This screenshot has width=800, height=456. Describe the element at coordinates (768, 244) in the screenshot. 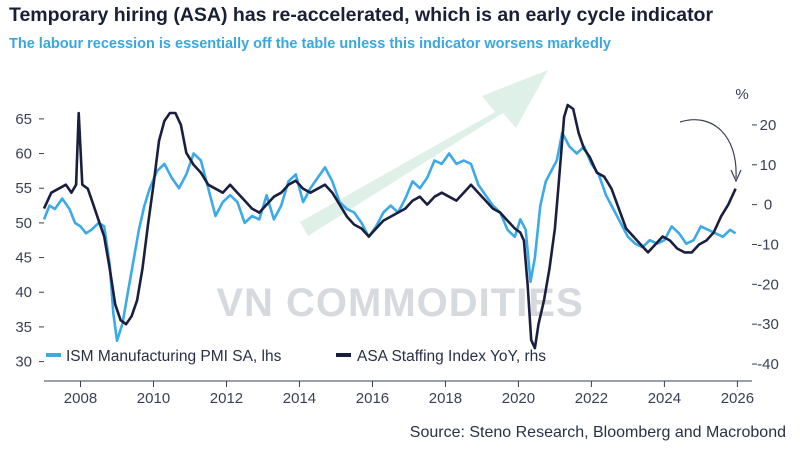

I see `right-tick-label: -10` at that location.